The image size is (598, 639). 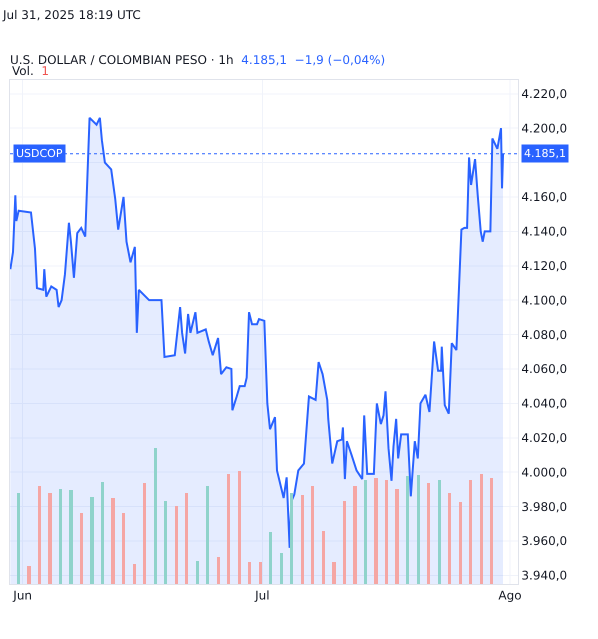 I want to click on chart-subtitle: 4.185,1 −1,9 (−0,04%), so click(x=313, y=59).